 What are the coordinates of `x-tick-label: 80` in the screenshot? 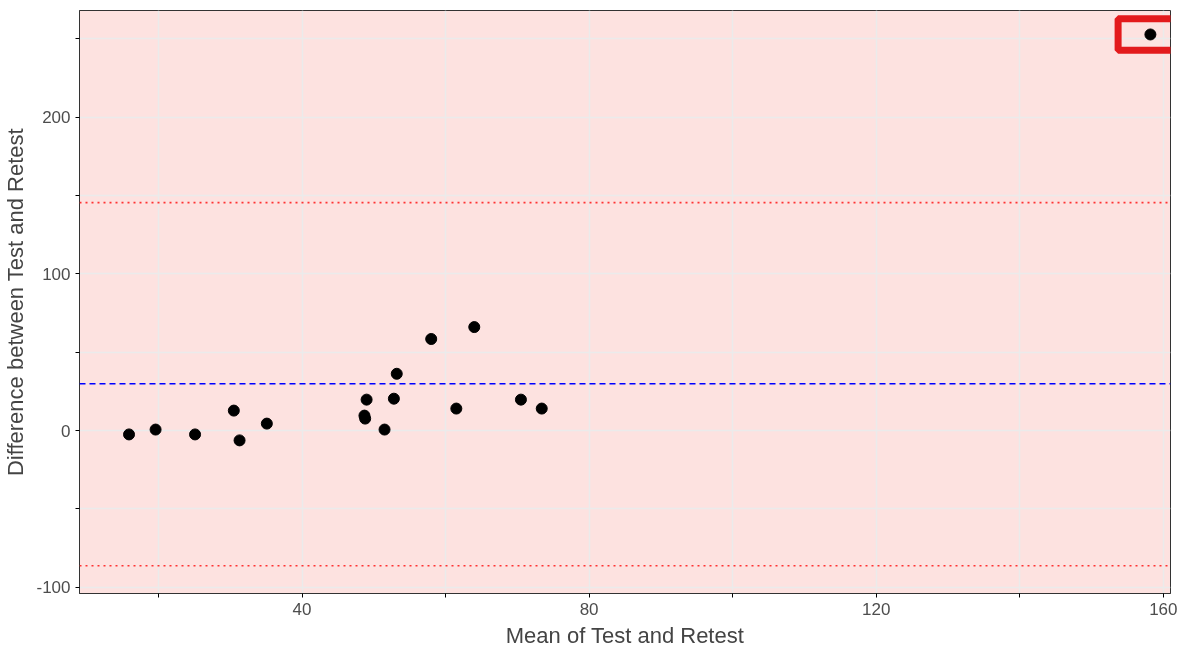 It's located at (589, 609).